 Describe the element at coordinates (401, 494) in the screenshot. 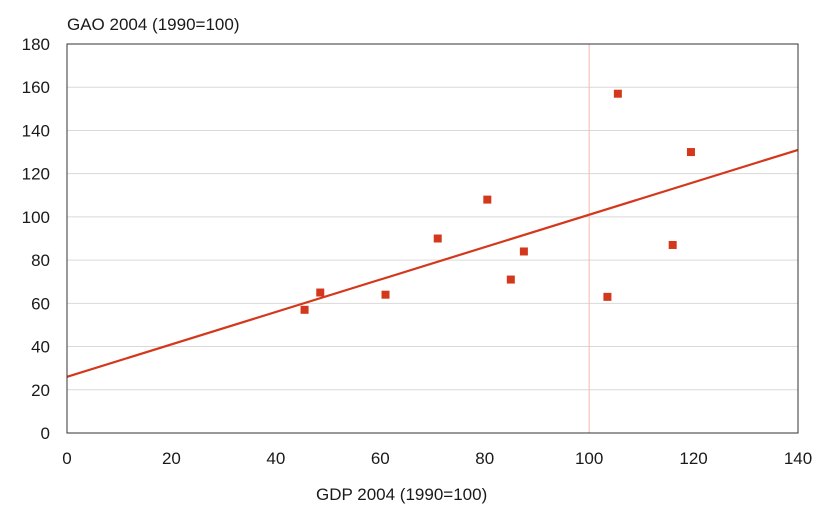

I see `x-axis-label: GDP 2004 (1990=100)` at that location.